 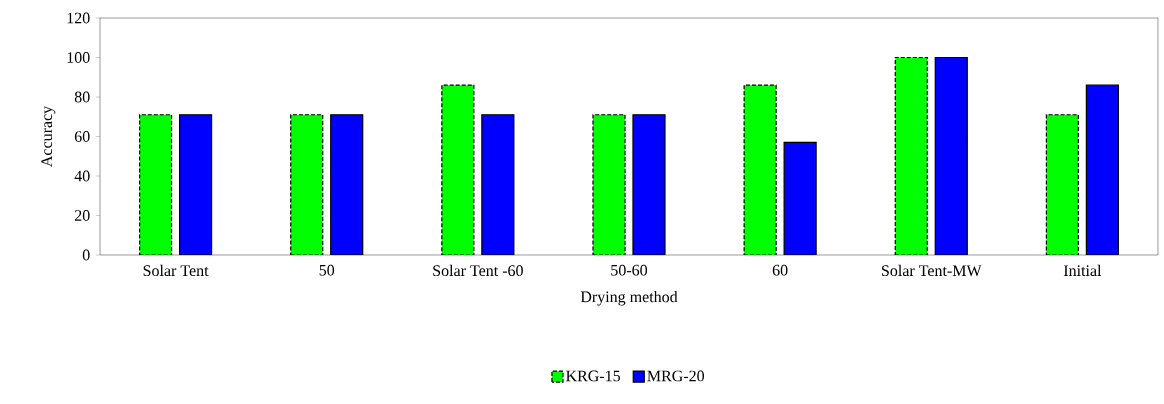 I want to click on y-tick-label: 80, so click(x=82, y=97).